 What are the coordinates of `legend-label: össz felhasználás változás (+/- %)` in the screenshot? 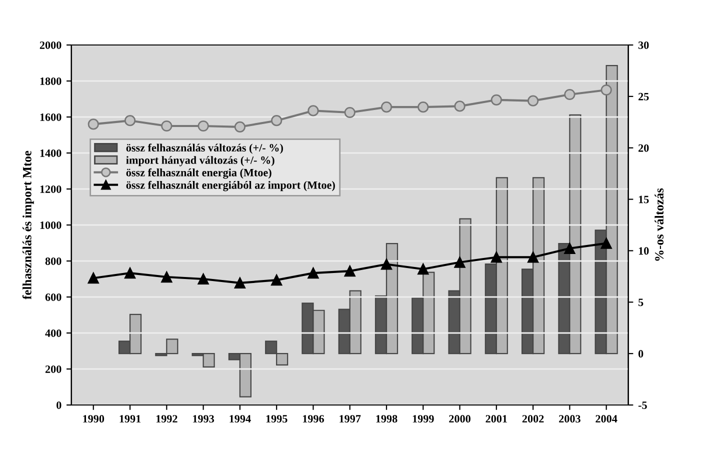 It's located at (204, 149).